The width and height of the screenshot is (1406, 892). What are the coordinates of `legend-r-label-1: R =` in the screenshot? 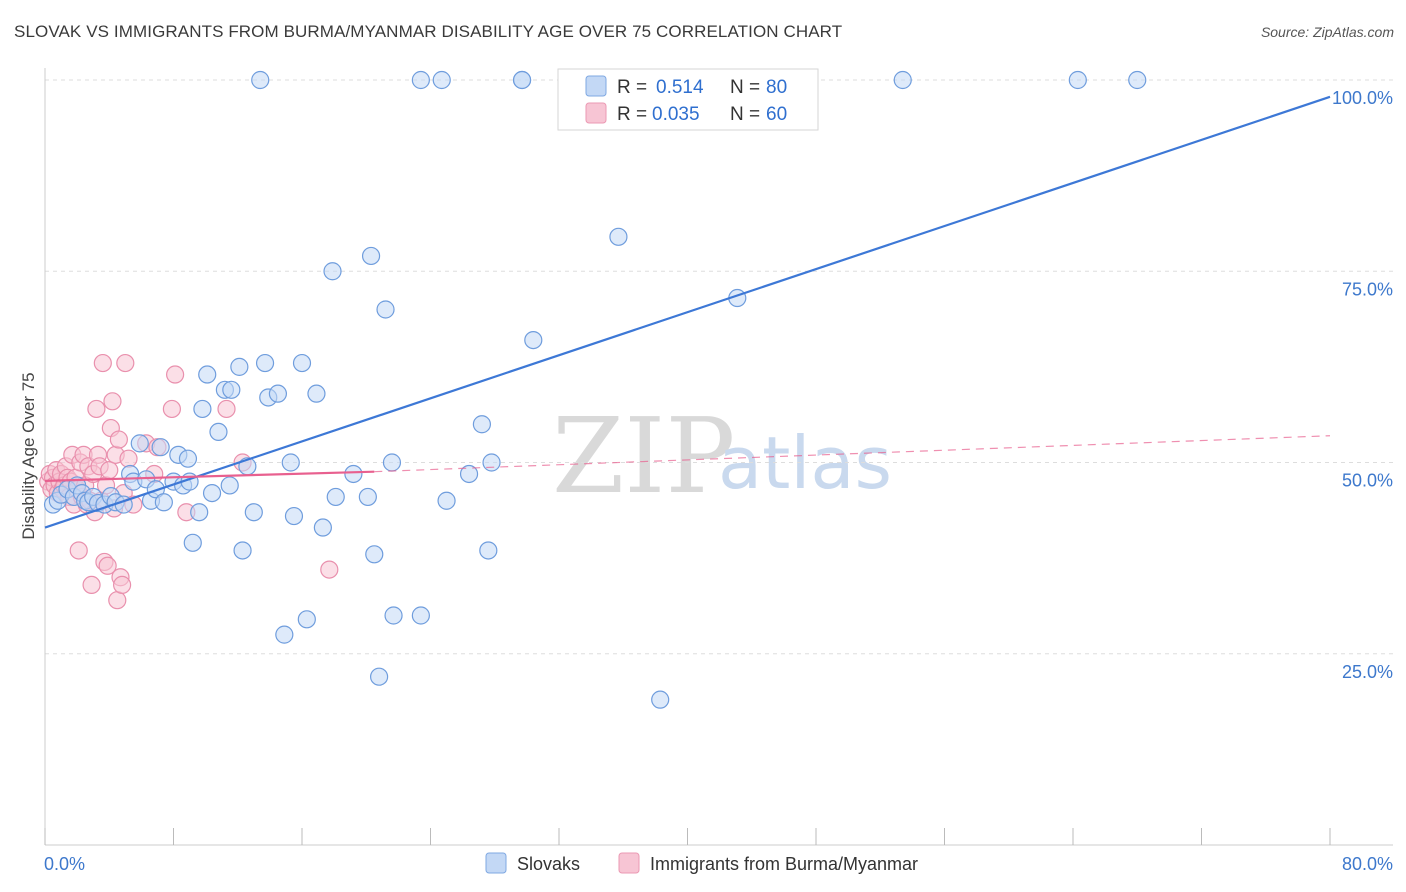 It's located at (632, 87).